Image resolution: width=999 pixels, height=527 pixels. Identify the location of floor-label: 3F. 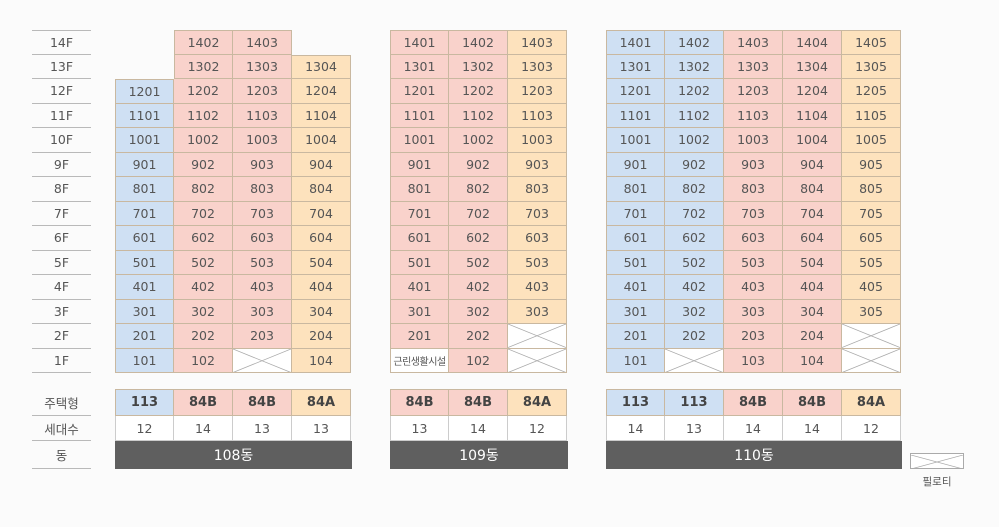
(61, 312).